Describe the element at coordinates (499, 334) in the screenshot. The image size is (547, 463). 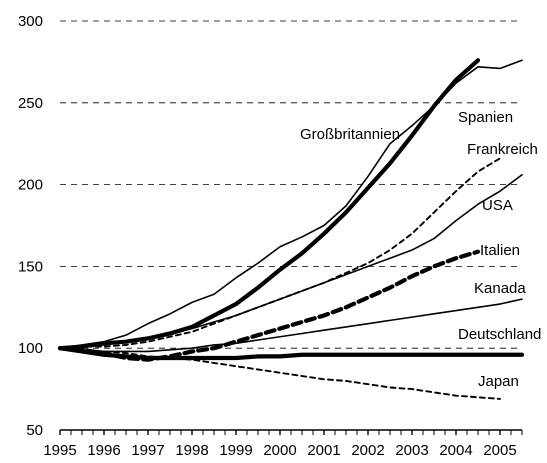
I see `series-label-deutschland: Deutschland` at that location.